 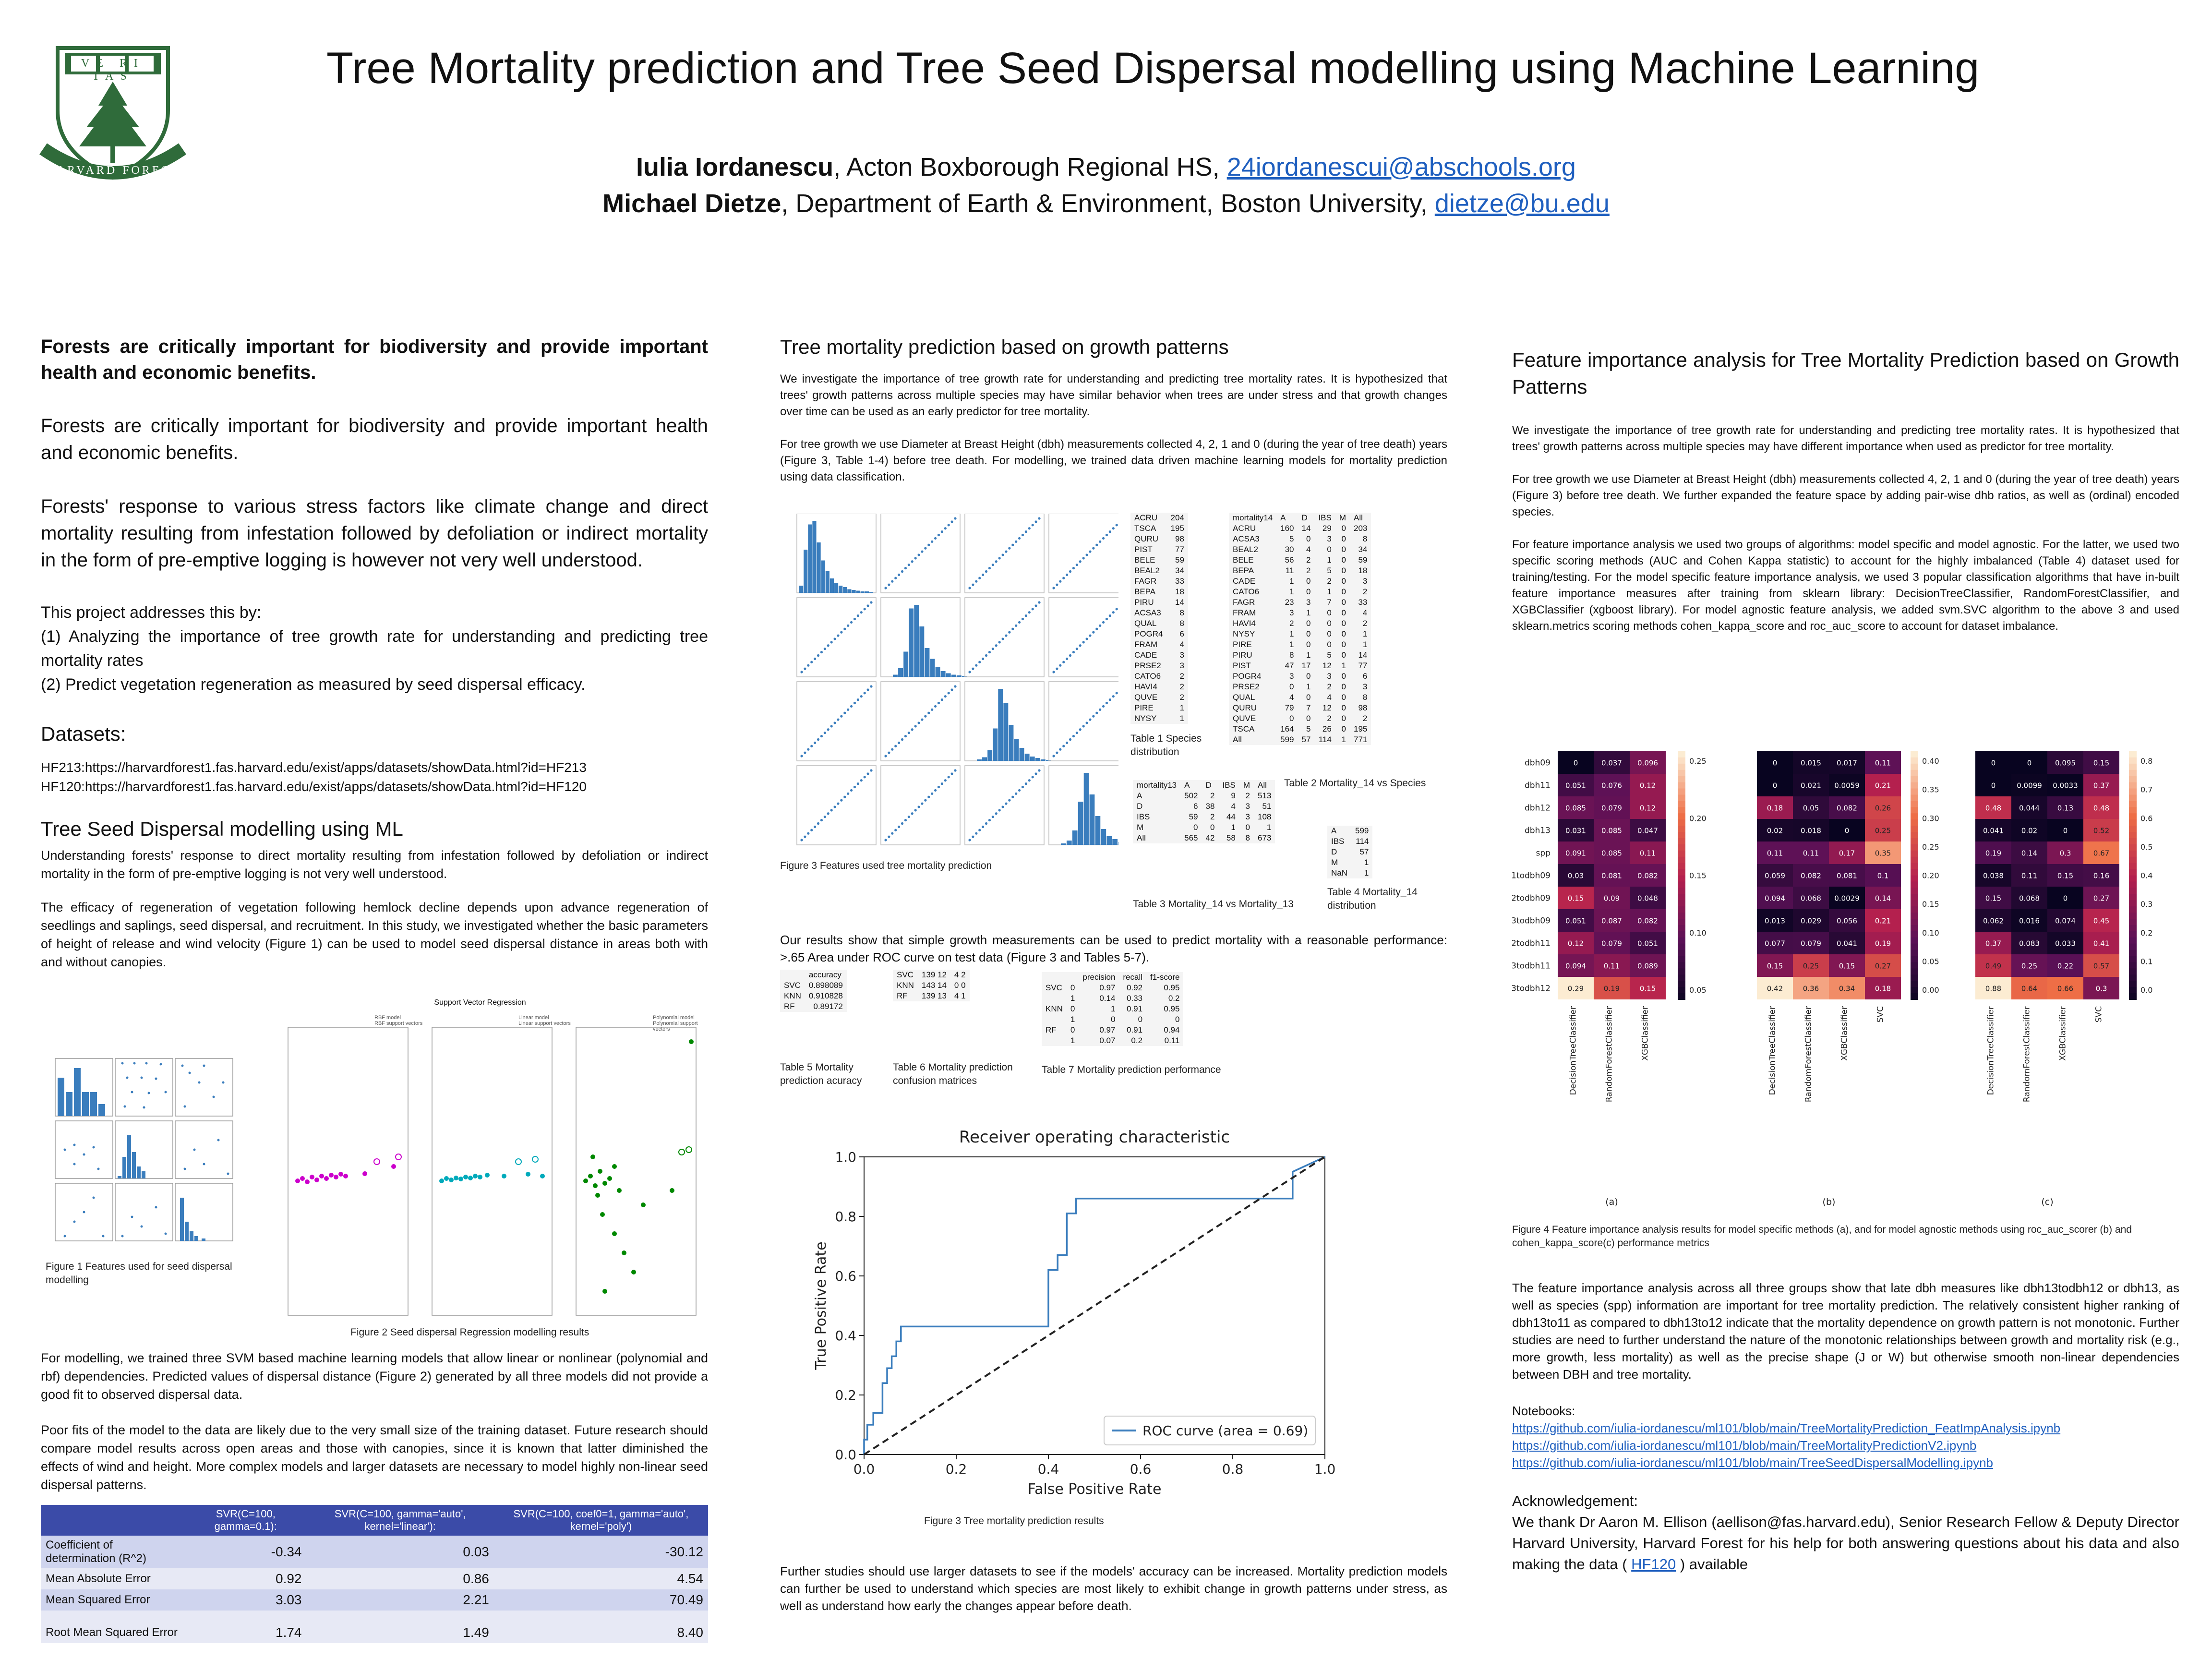 I want to click on heatmap-row-label: dbh09, so click(x=1538, y=763).